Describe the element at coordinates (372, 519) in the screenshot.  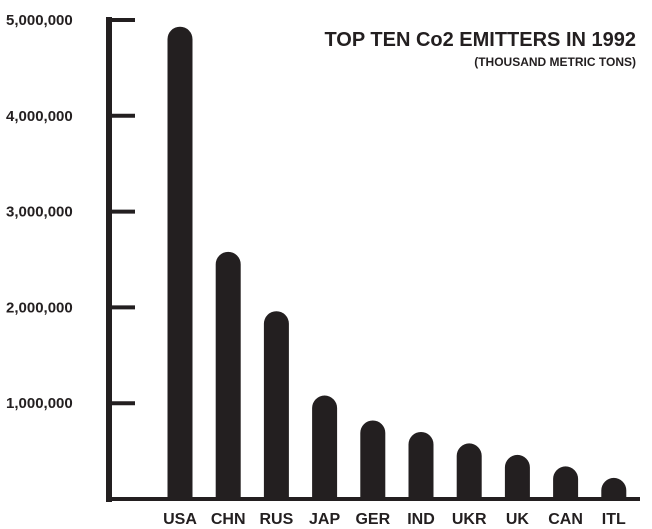
I see `x-tick-label: GER` at that location.